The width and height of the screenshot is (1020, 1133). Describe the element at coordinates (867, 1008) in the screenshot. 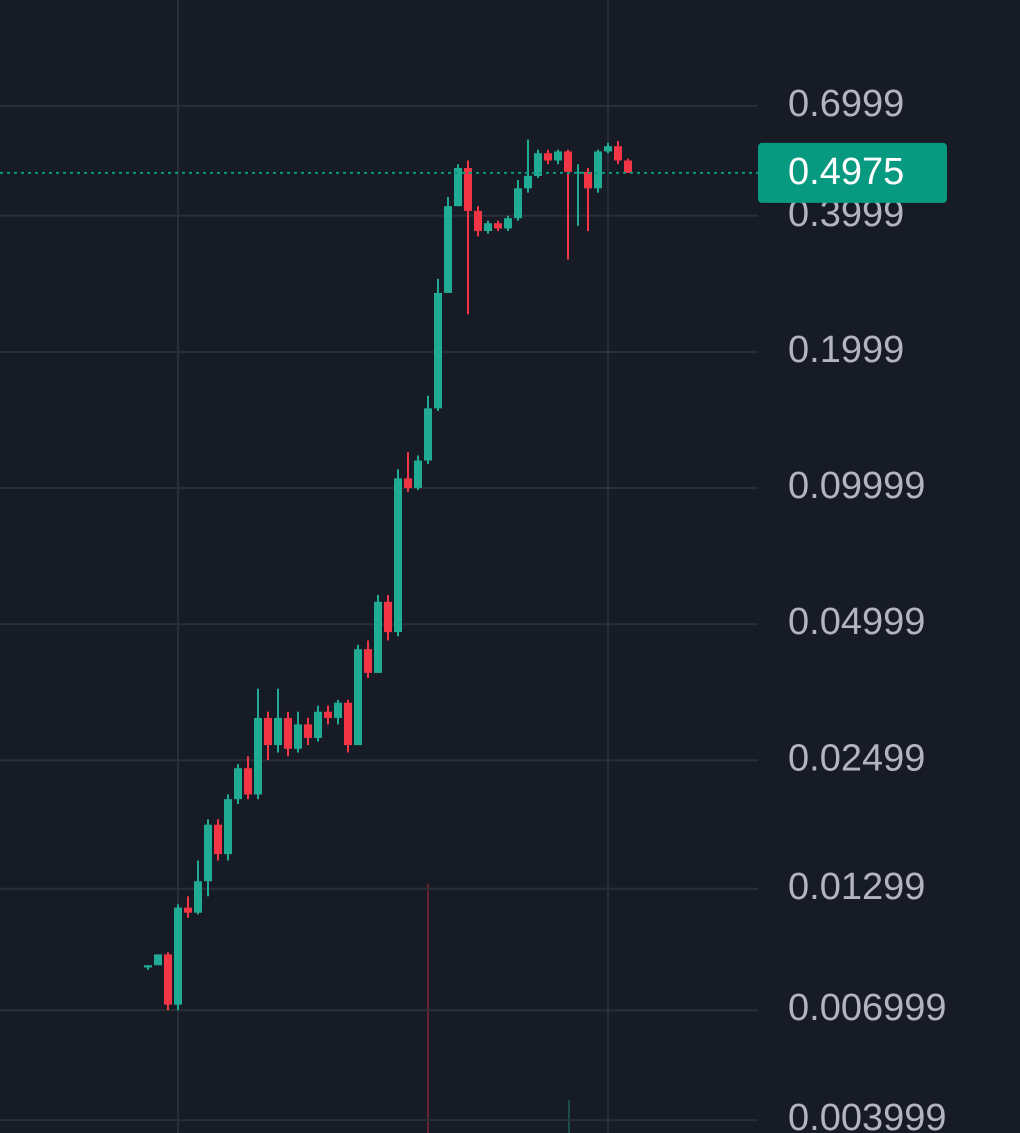

I see `y-tick-label: 0.006999` at that location.